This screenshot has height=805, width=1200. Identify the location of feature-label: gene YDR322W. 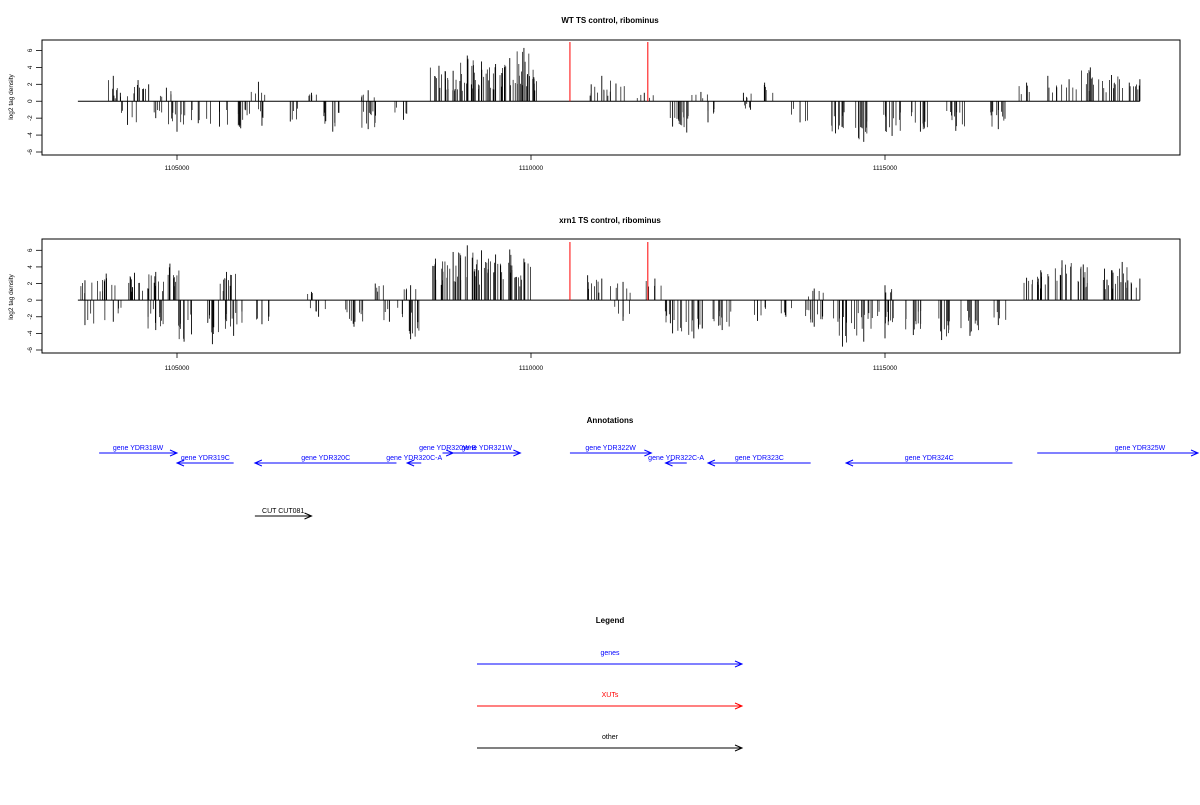
(610, 448).